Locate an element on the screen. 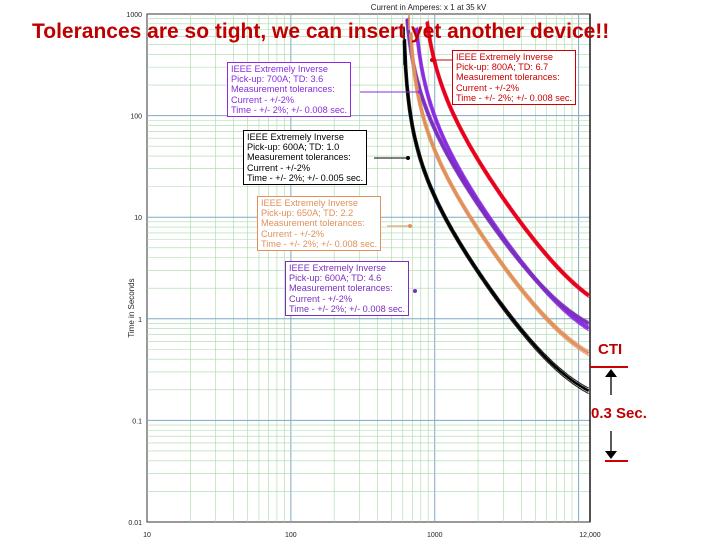 This screenshot has height=540, width=720. y-tick-label: 0.01 is located at coordinates (135, 523).